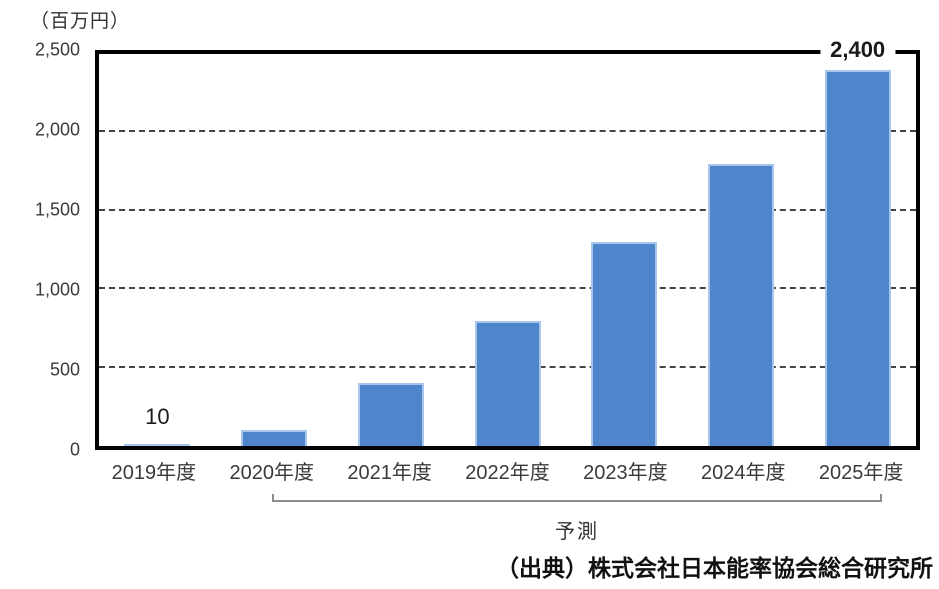 The image size is (939, 589). I want to click on bar-2019年度, so click(157, 445).